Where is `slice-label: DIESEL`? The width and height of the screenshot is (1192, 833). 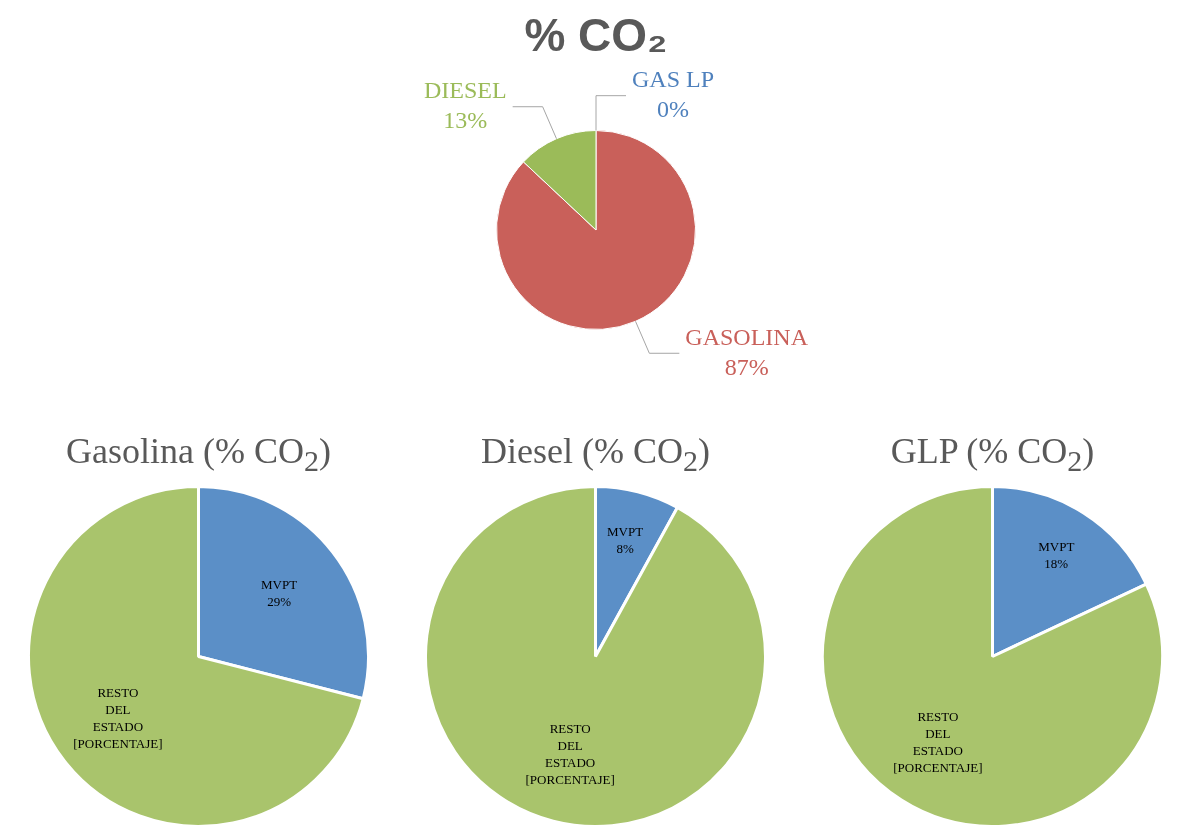
slice-label: DIESEL is located at coordinates (465, 90).